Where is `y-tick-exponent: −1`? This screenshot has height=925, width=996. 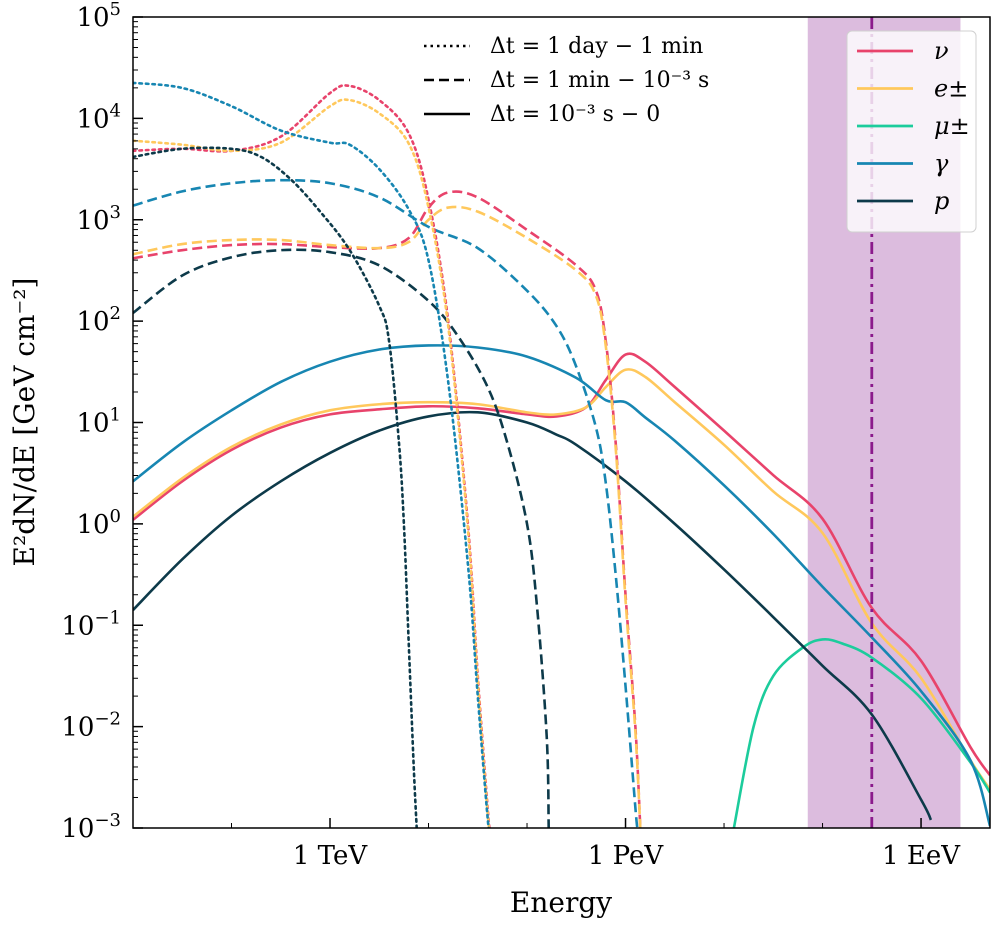
y-tick-exponent: −1 is located at coordinates (107, 617).